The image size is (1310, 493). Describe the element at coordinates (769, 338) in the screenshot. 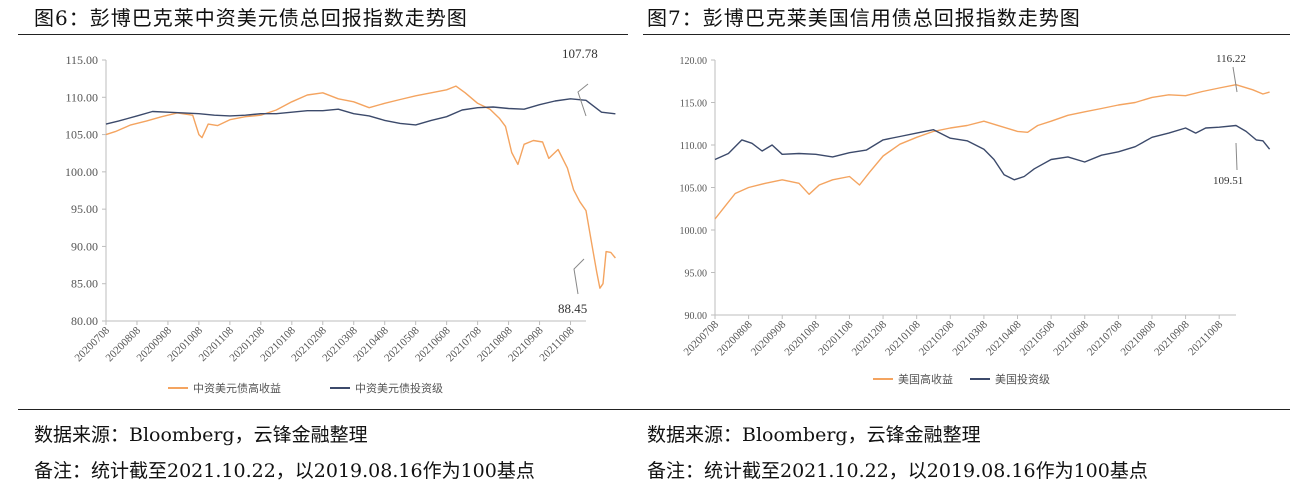

I see `x-tick-label: 20200908` at that location.